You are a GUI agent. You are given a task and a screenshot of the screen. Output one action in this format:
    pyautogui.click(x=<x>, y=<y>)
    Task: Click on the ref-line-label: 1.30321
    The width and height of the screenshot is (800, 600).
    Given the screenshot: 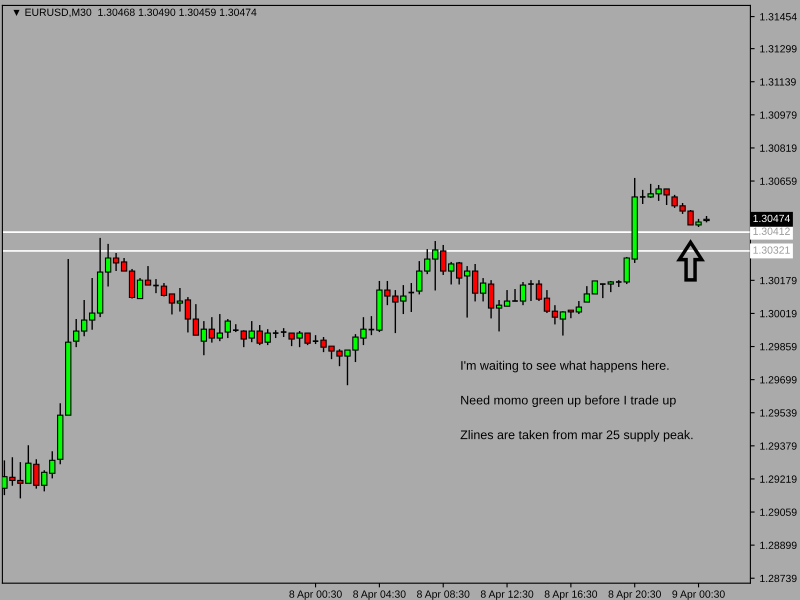 What is the action you would take?
    pyautogui.click(x=771, y=250)
    